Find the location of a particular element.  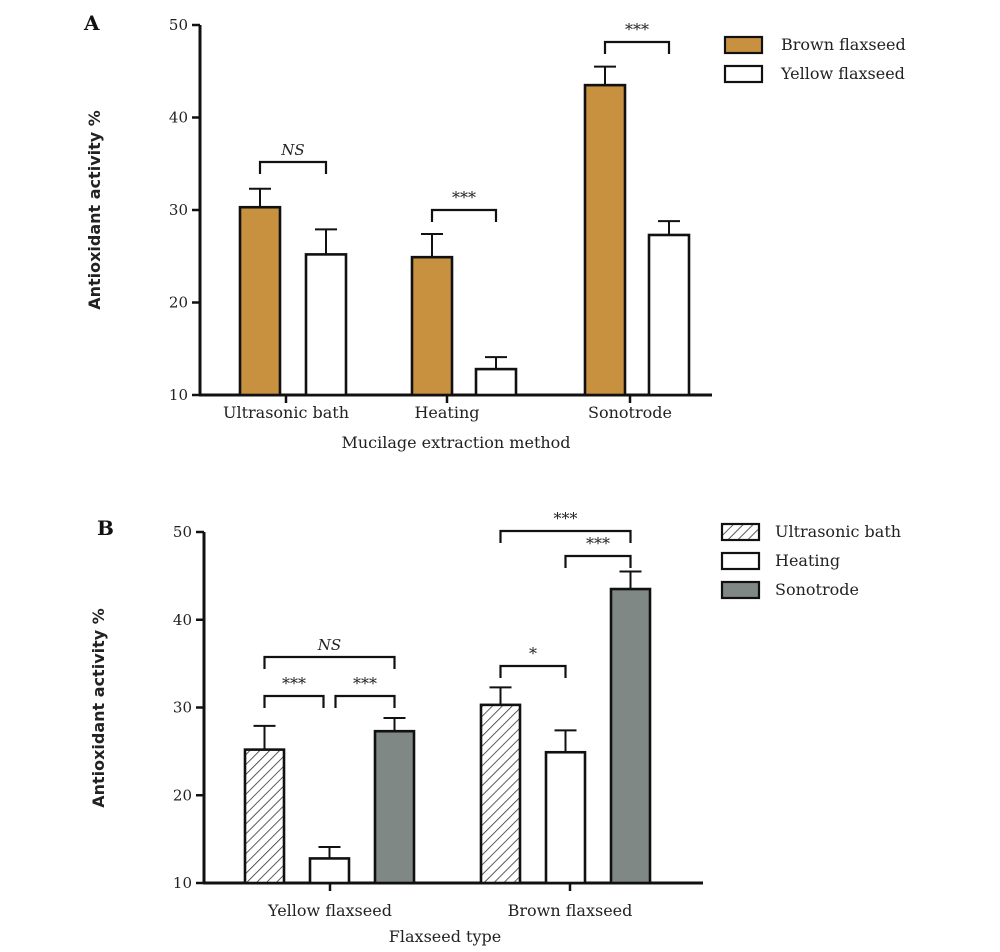

panel-a-x-axis-title: Mucilage extraction method is located at coordinates (455, 442).